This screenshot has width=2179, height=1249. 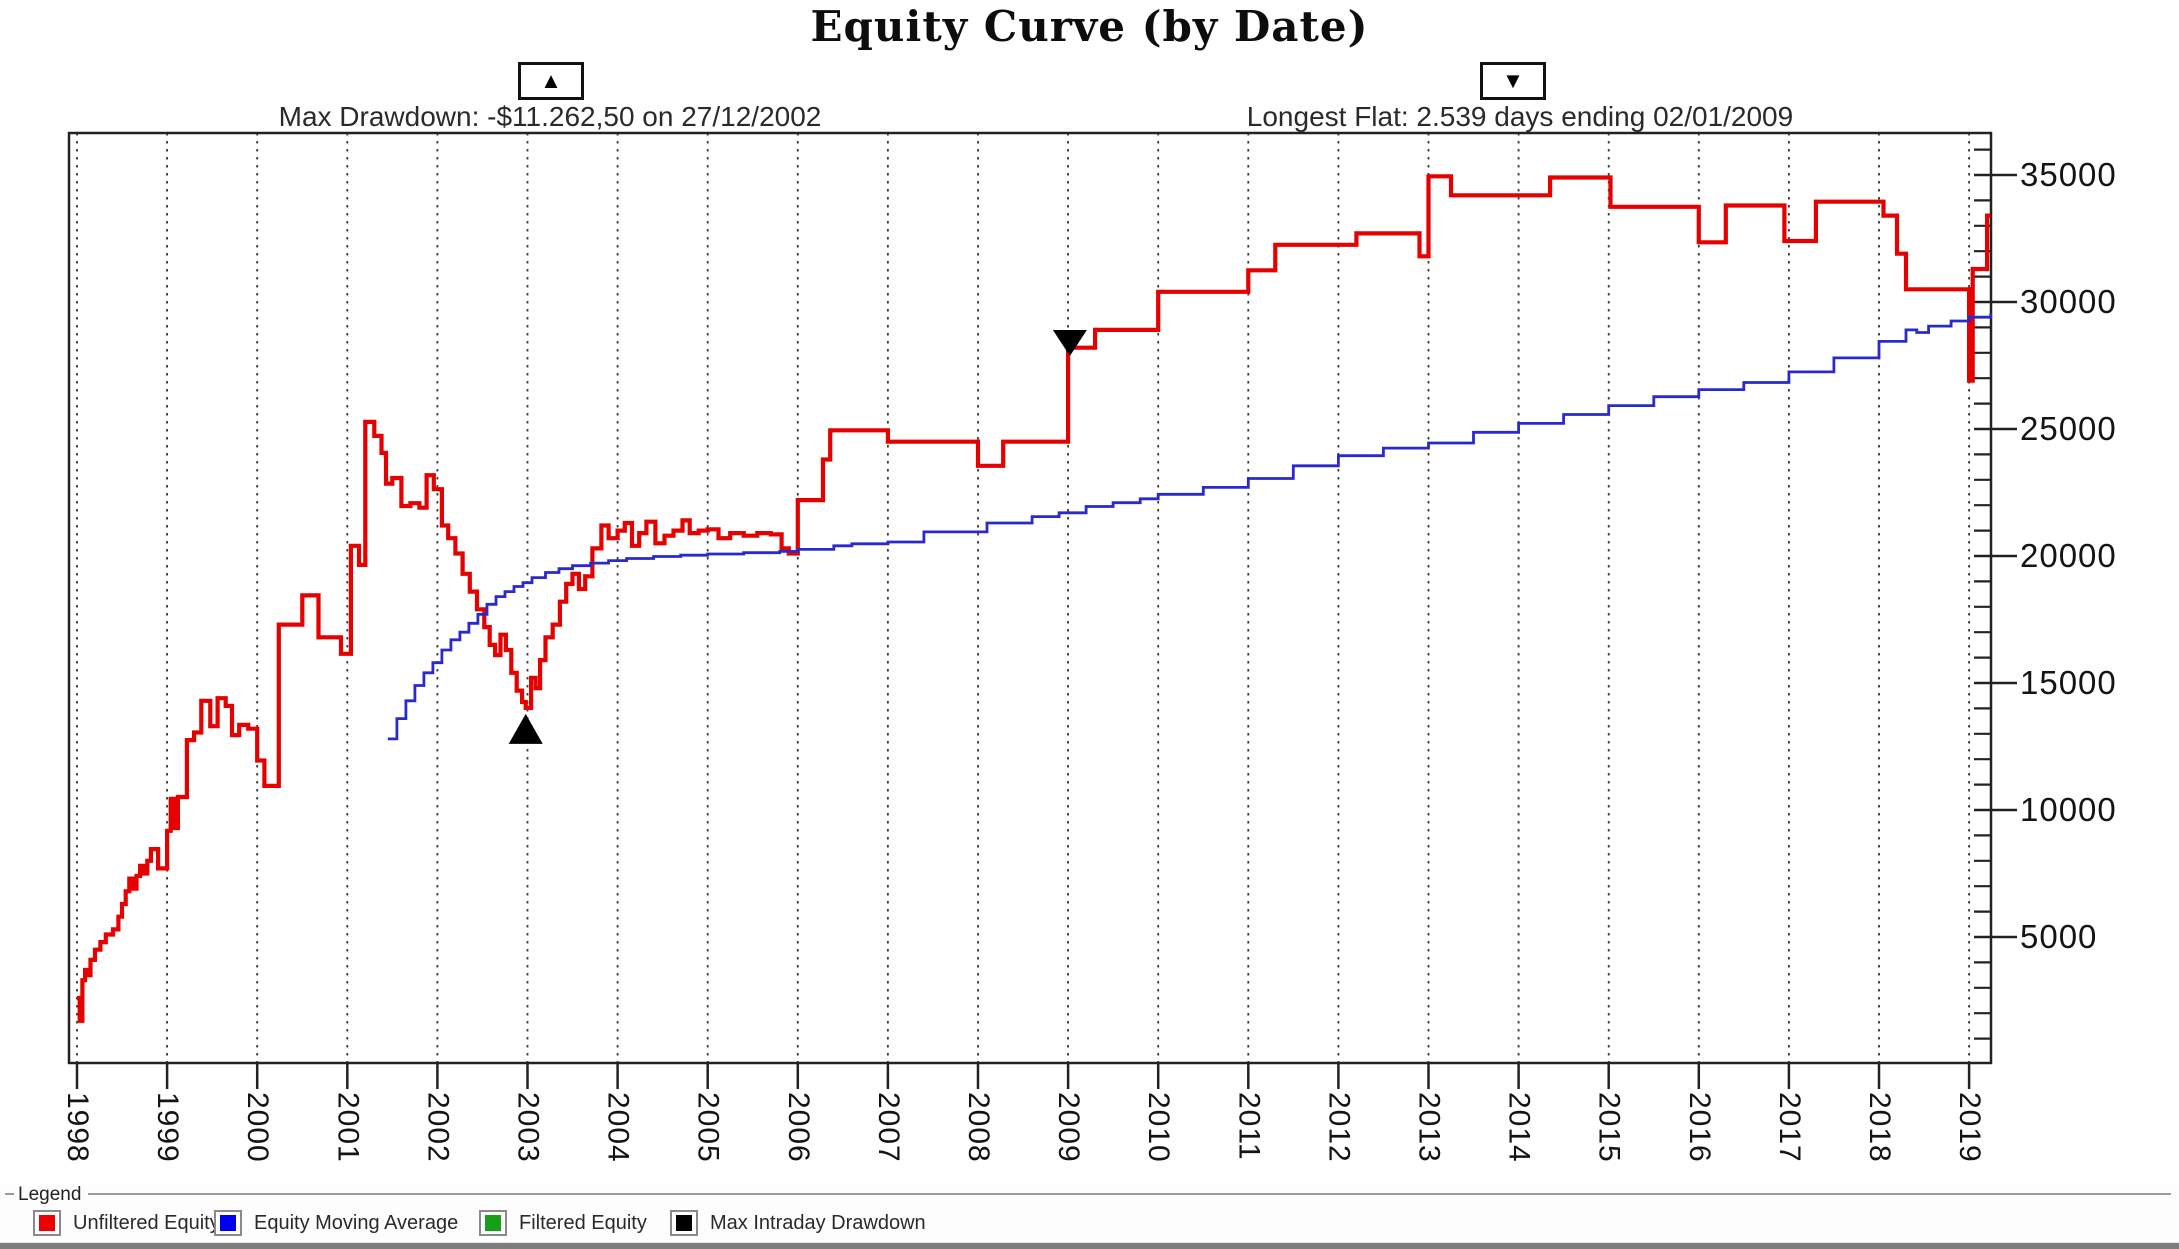 I want to click on x-axis-label-2005: 2005, so click(x=708, y=1127).